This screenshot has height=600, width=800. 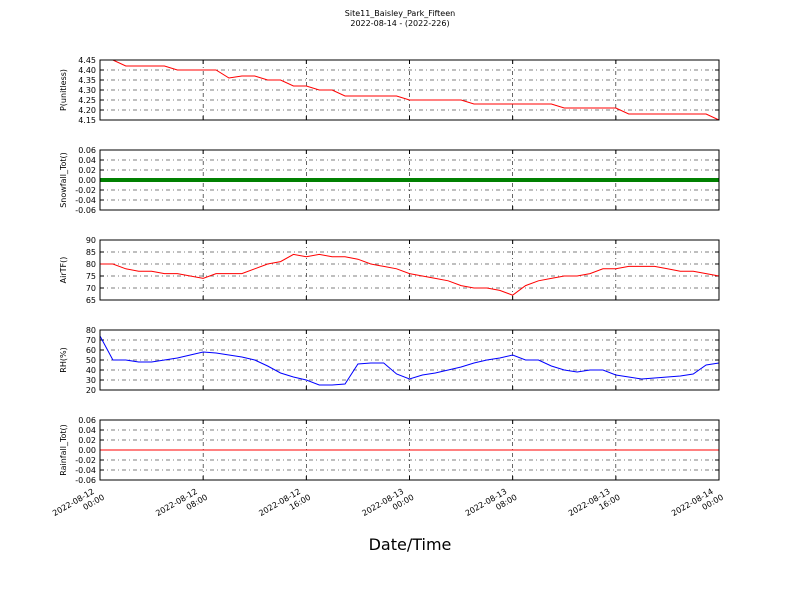 What do you see at coordinates (87, 80) in the screenshot?
I see `y-tick-label: 4.35` at bounding box center [87, 80].